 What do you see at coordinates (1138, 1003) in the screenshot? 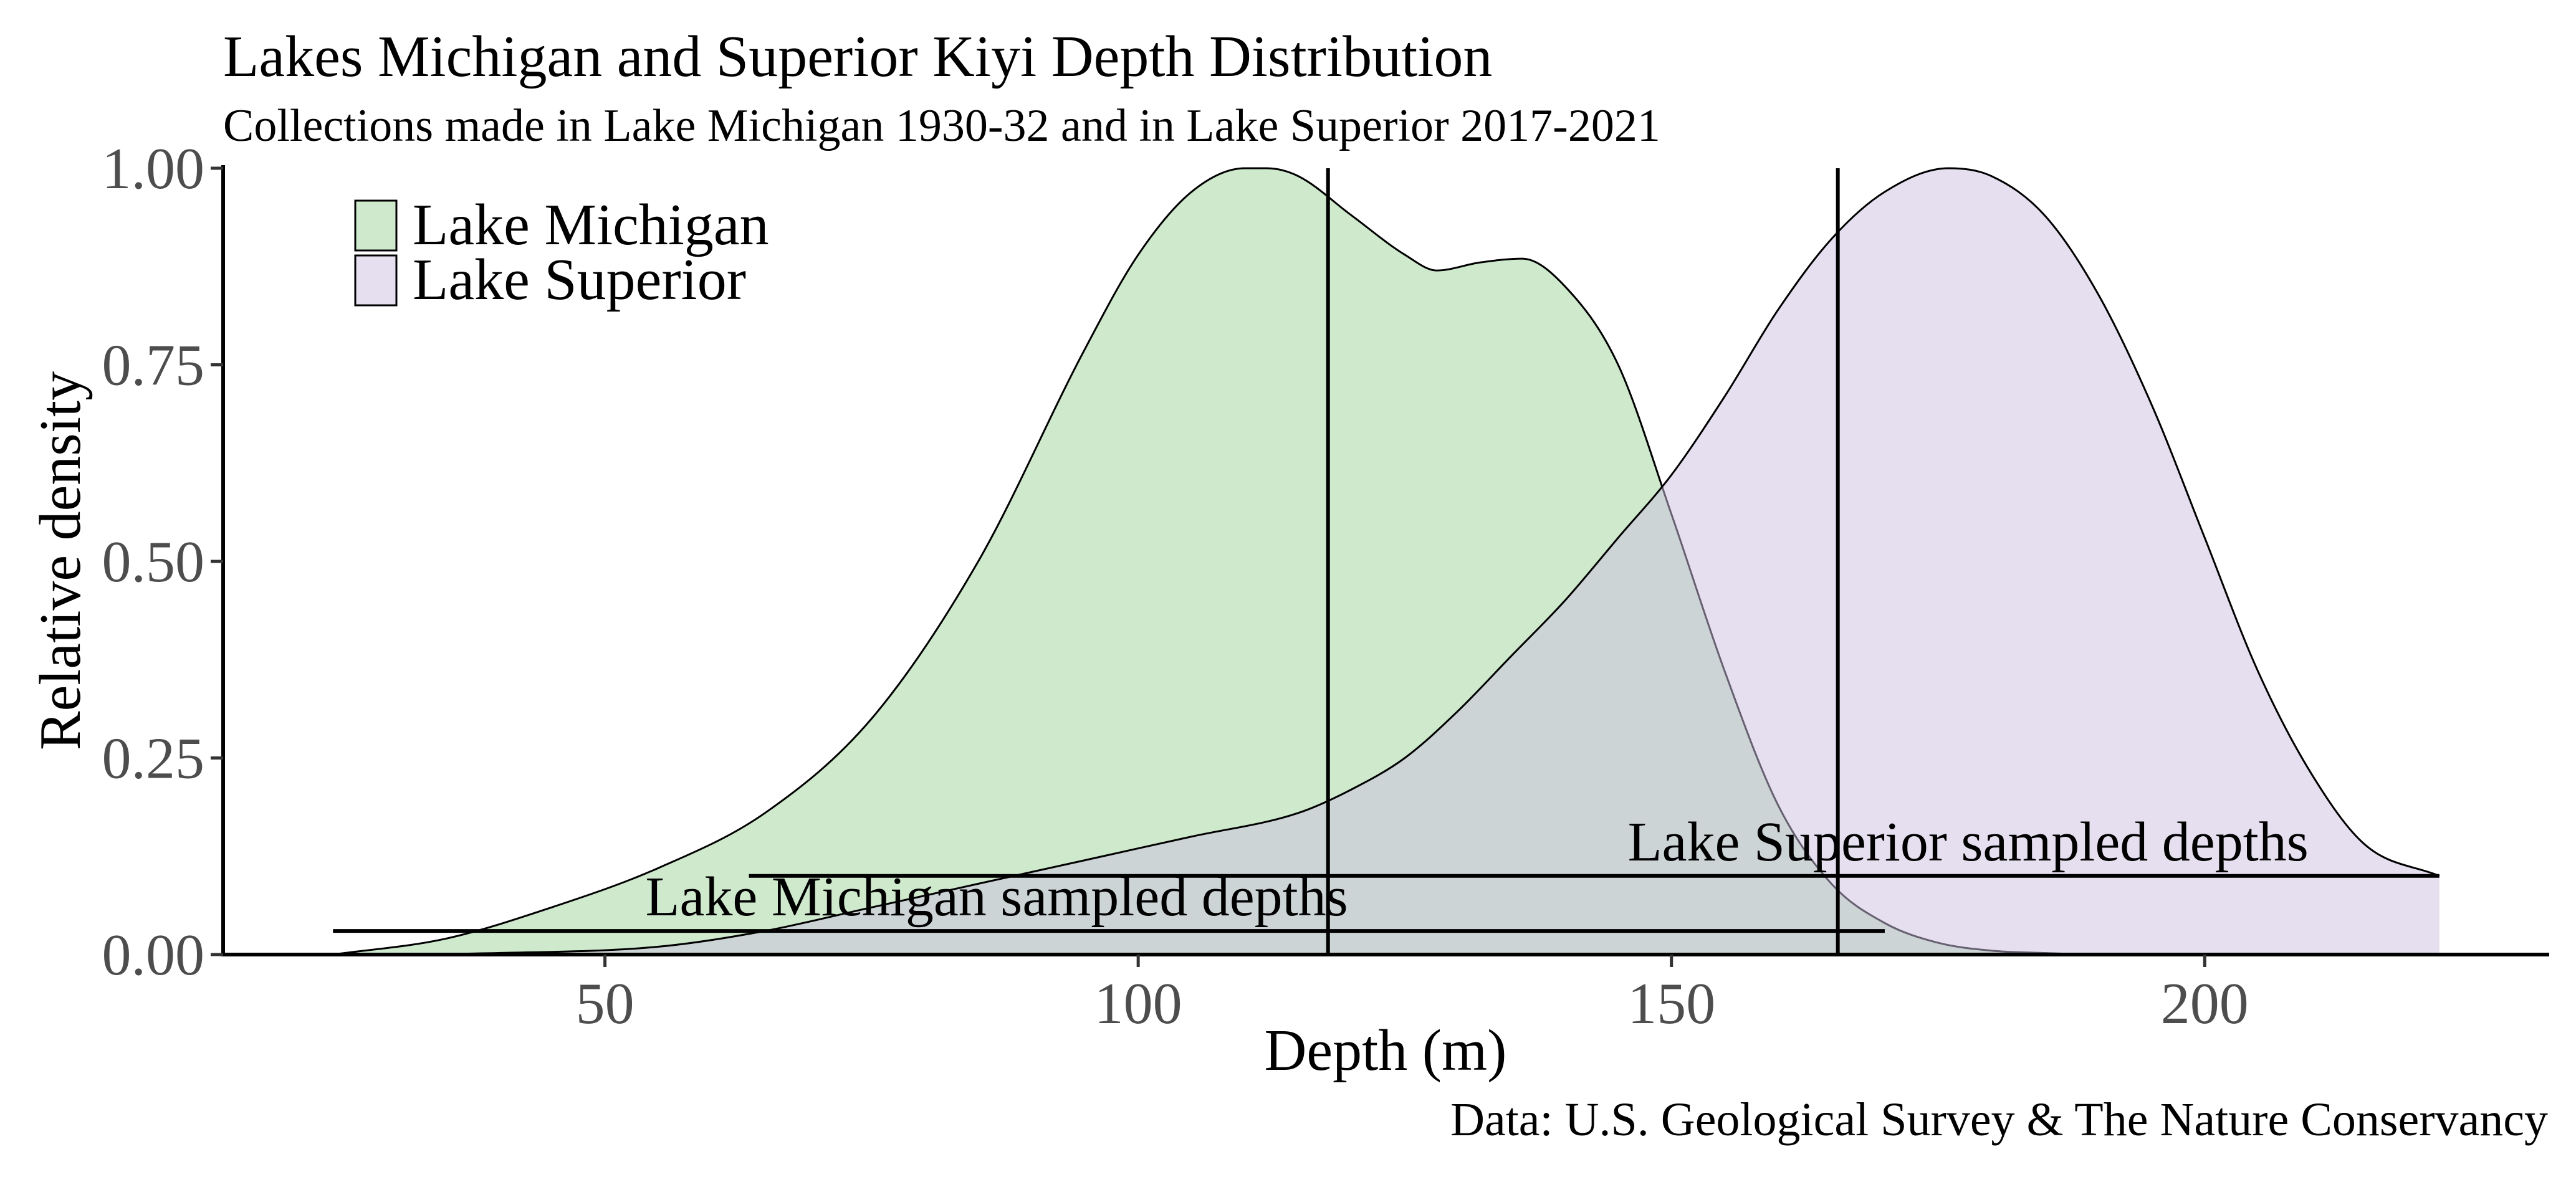
I see `x-tick-label-100: 100` at bounding box center [1138, 1003].